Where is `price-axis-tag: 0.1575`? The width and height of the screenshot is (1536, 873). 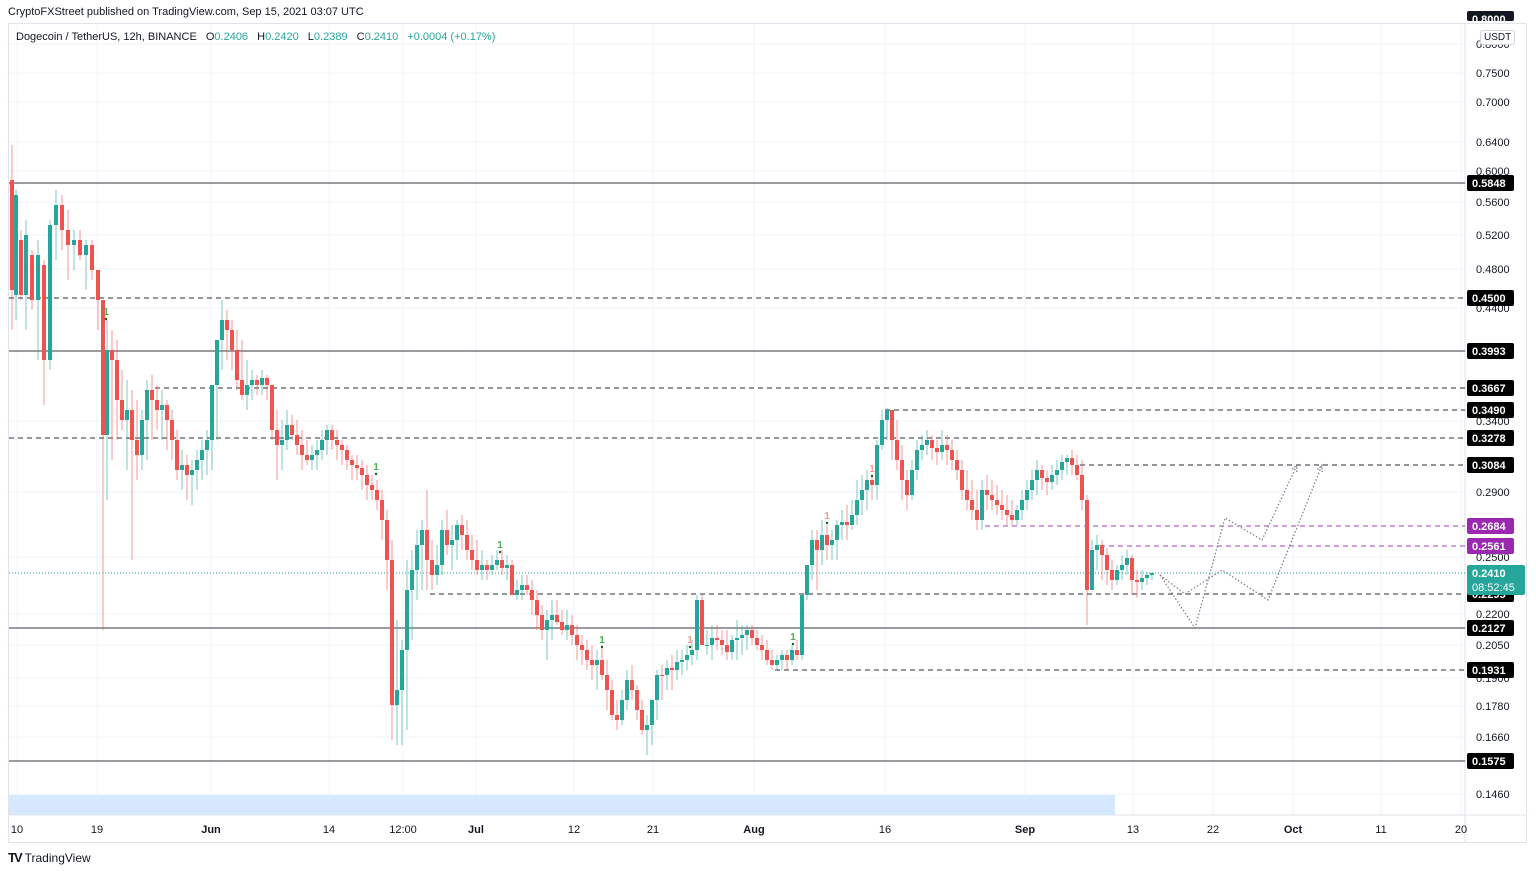
price-axis-tag: 0.1575 is located at coordinates (1490, 761).